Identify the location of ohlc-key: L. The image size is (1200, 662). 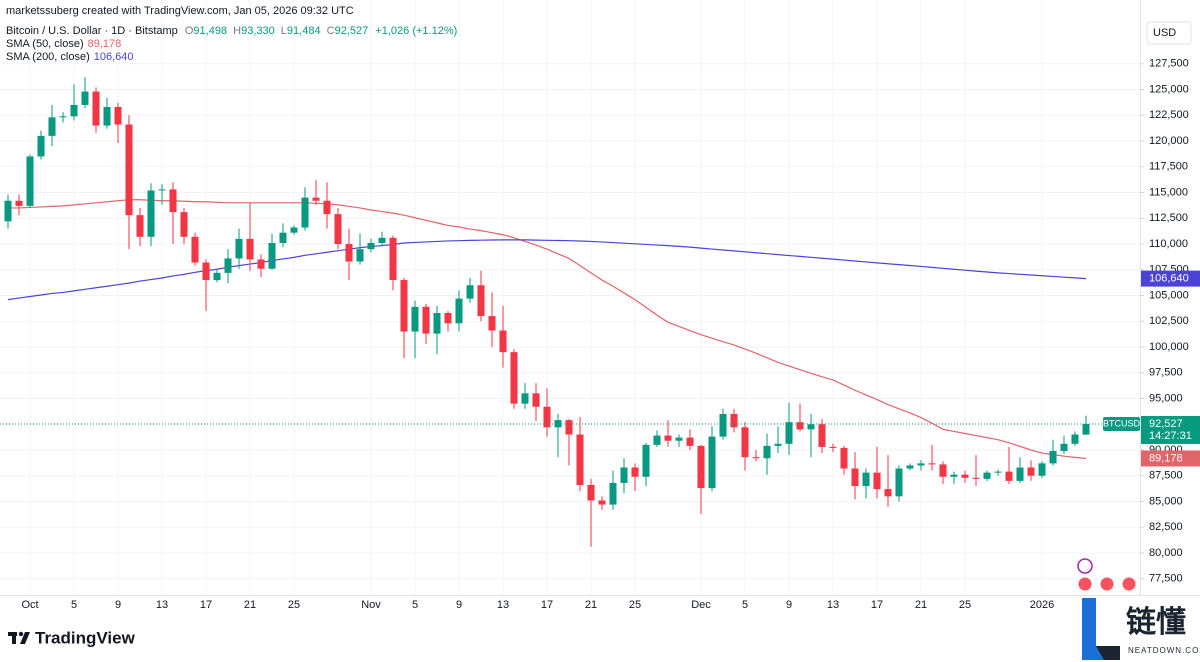
(284, 31).